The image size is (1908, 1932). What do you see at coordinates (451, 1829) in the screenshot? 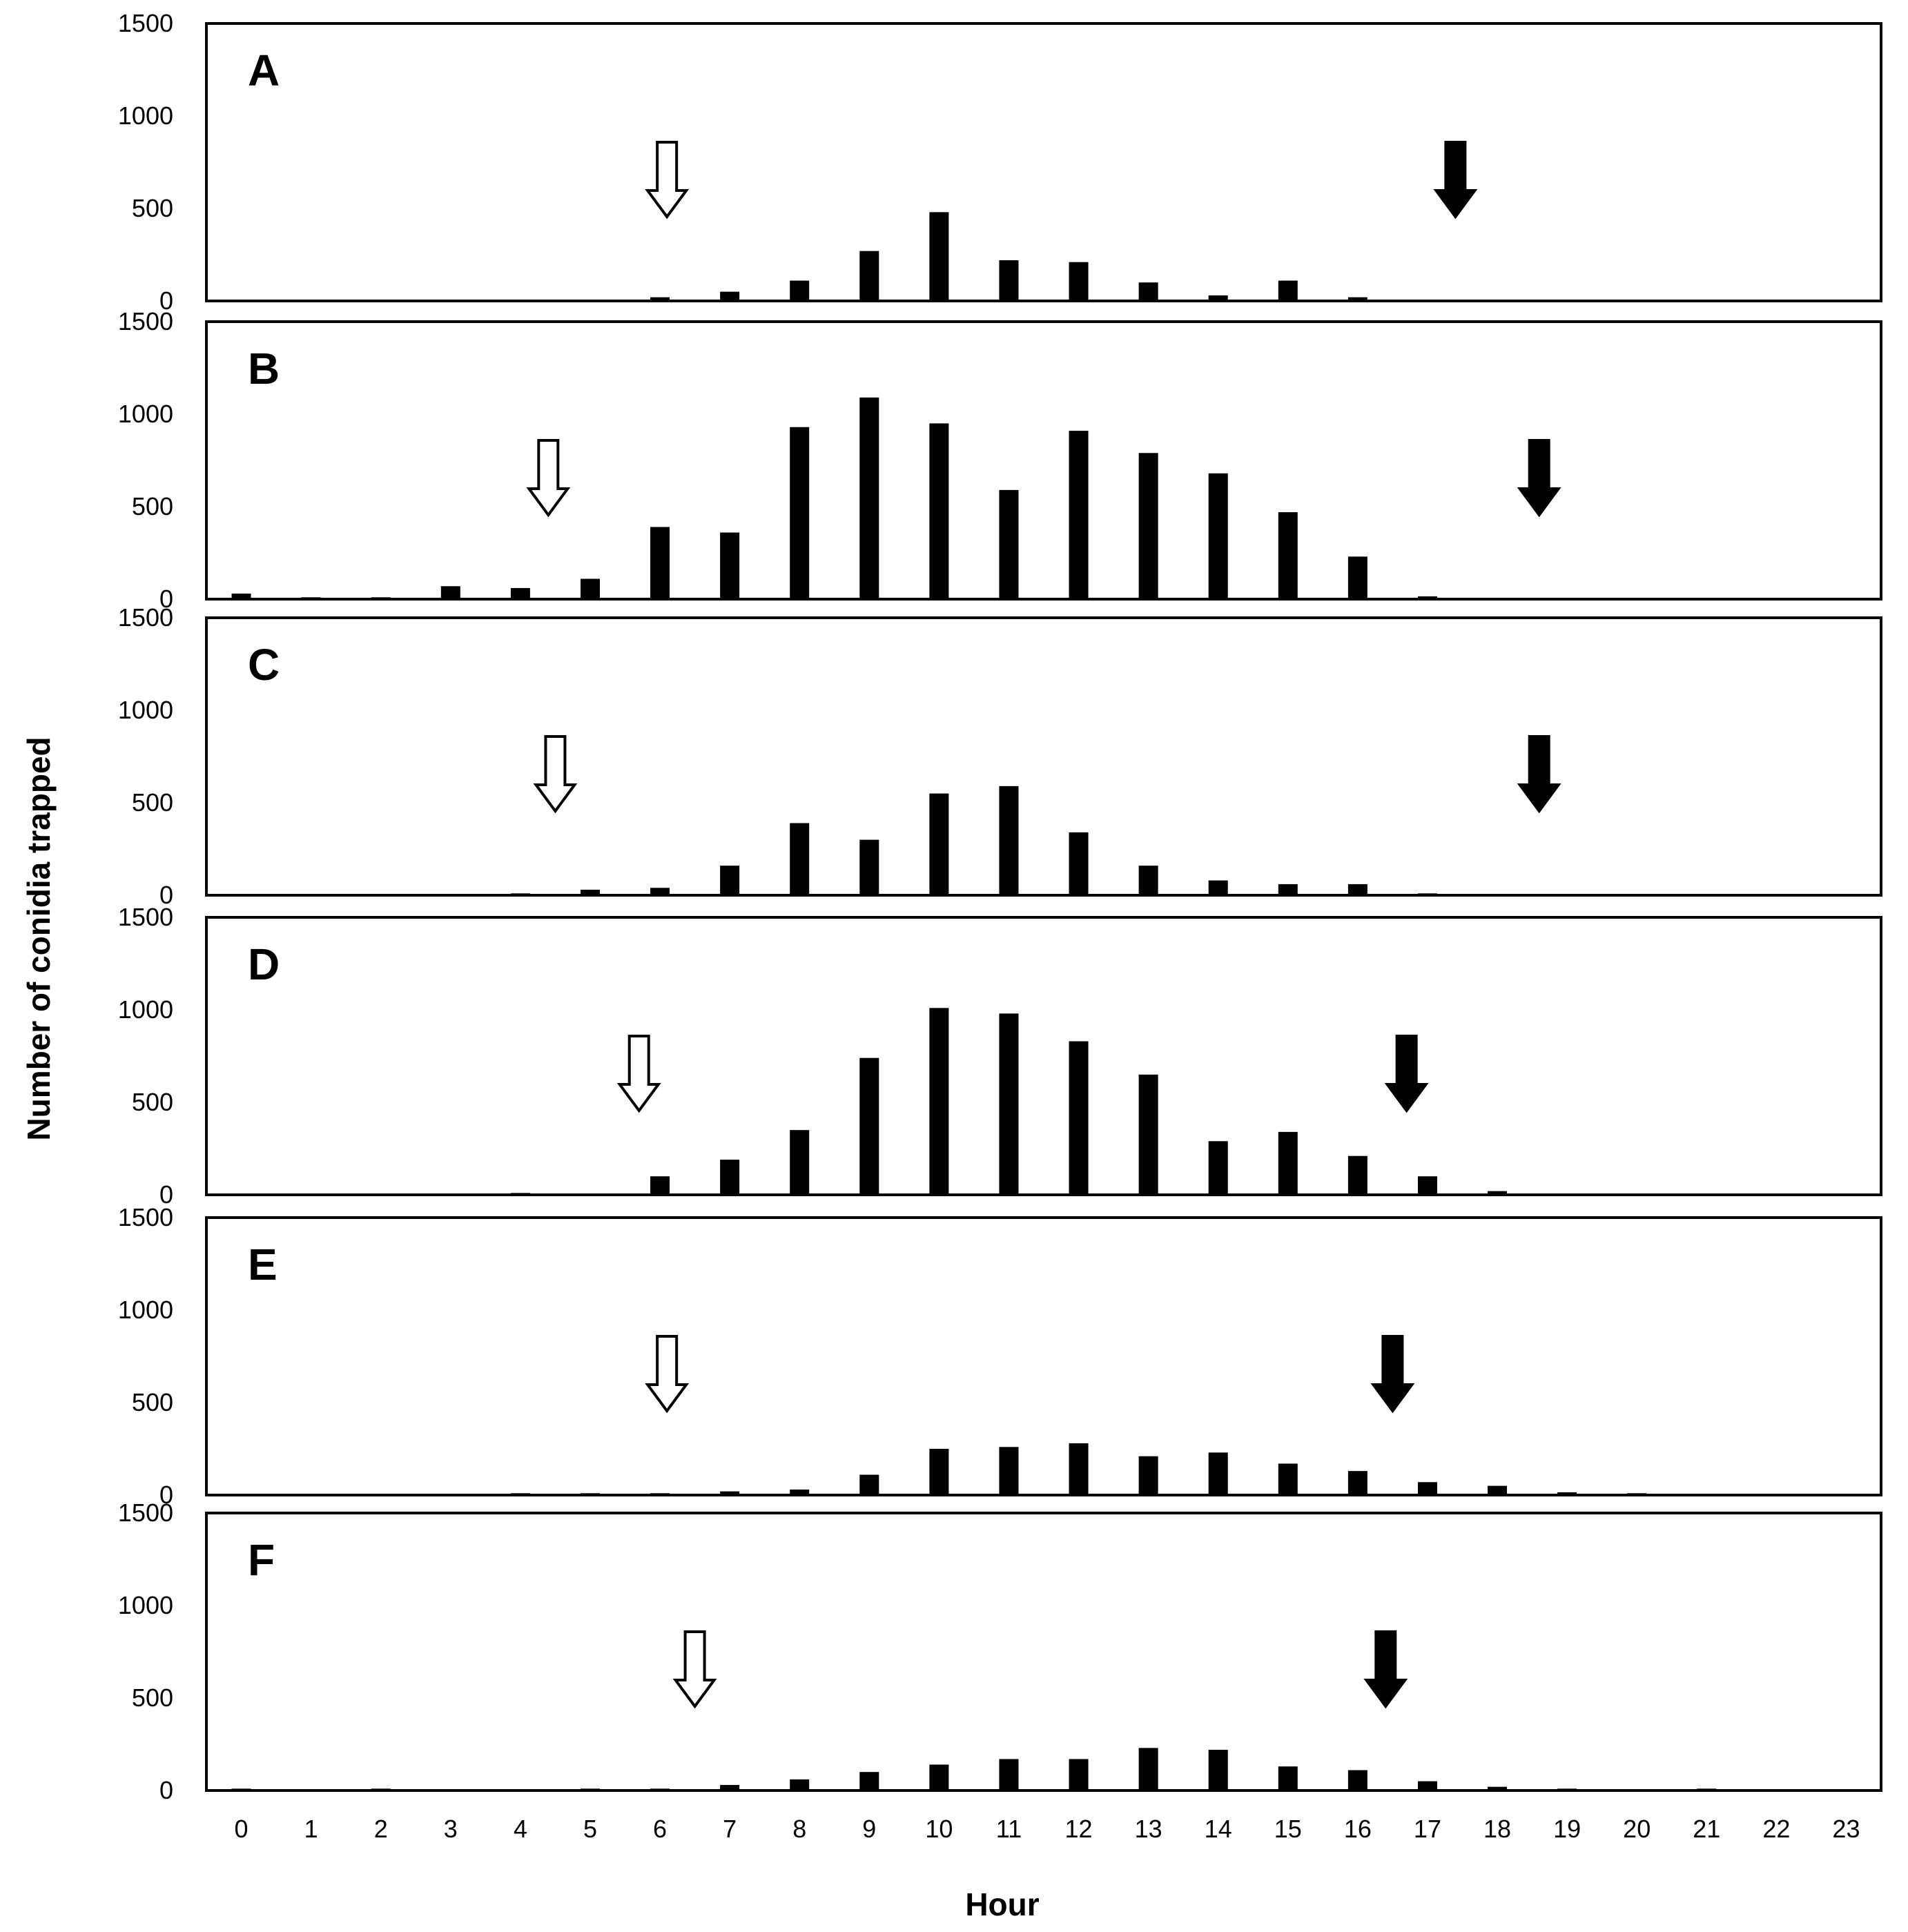
I see `x-tick-label: 3` at bounding box center [451, 1829].